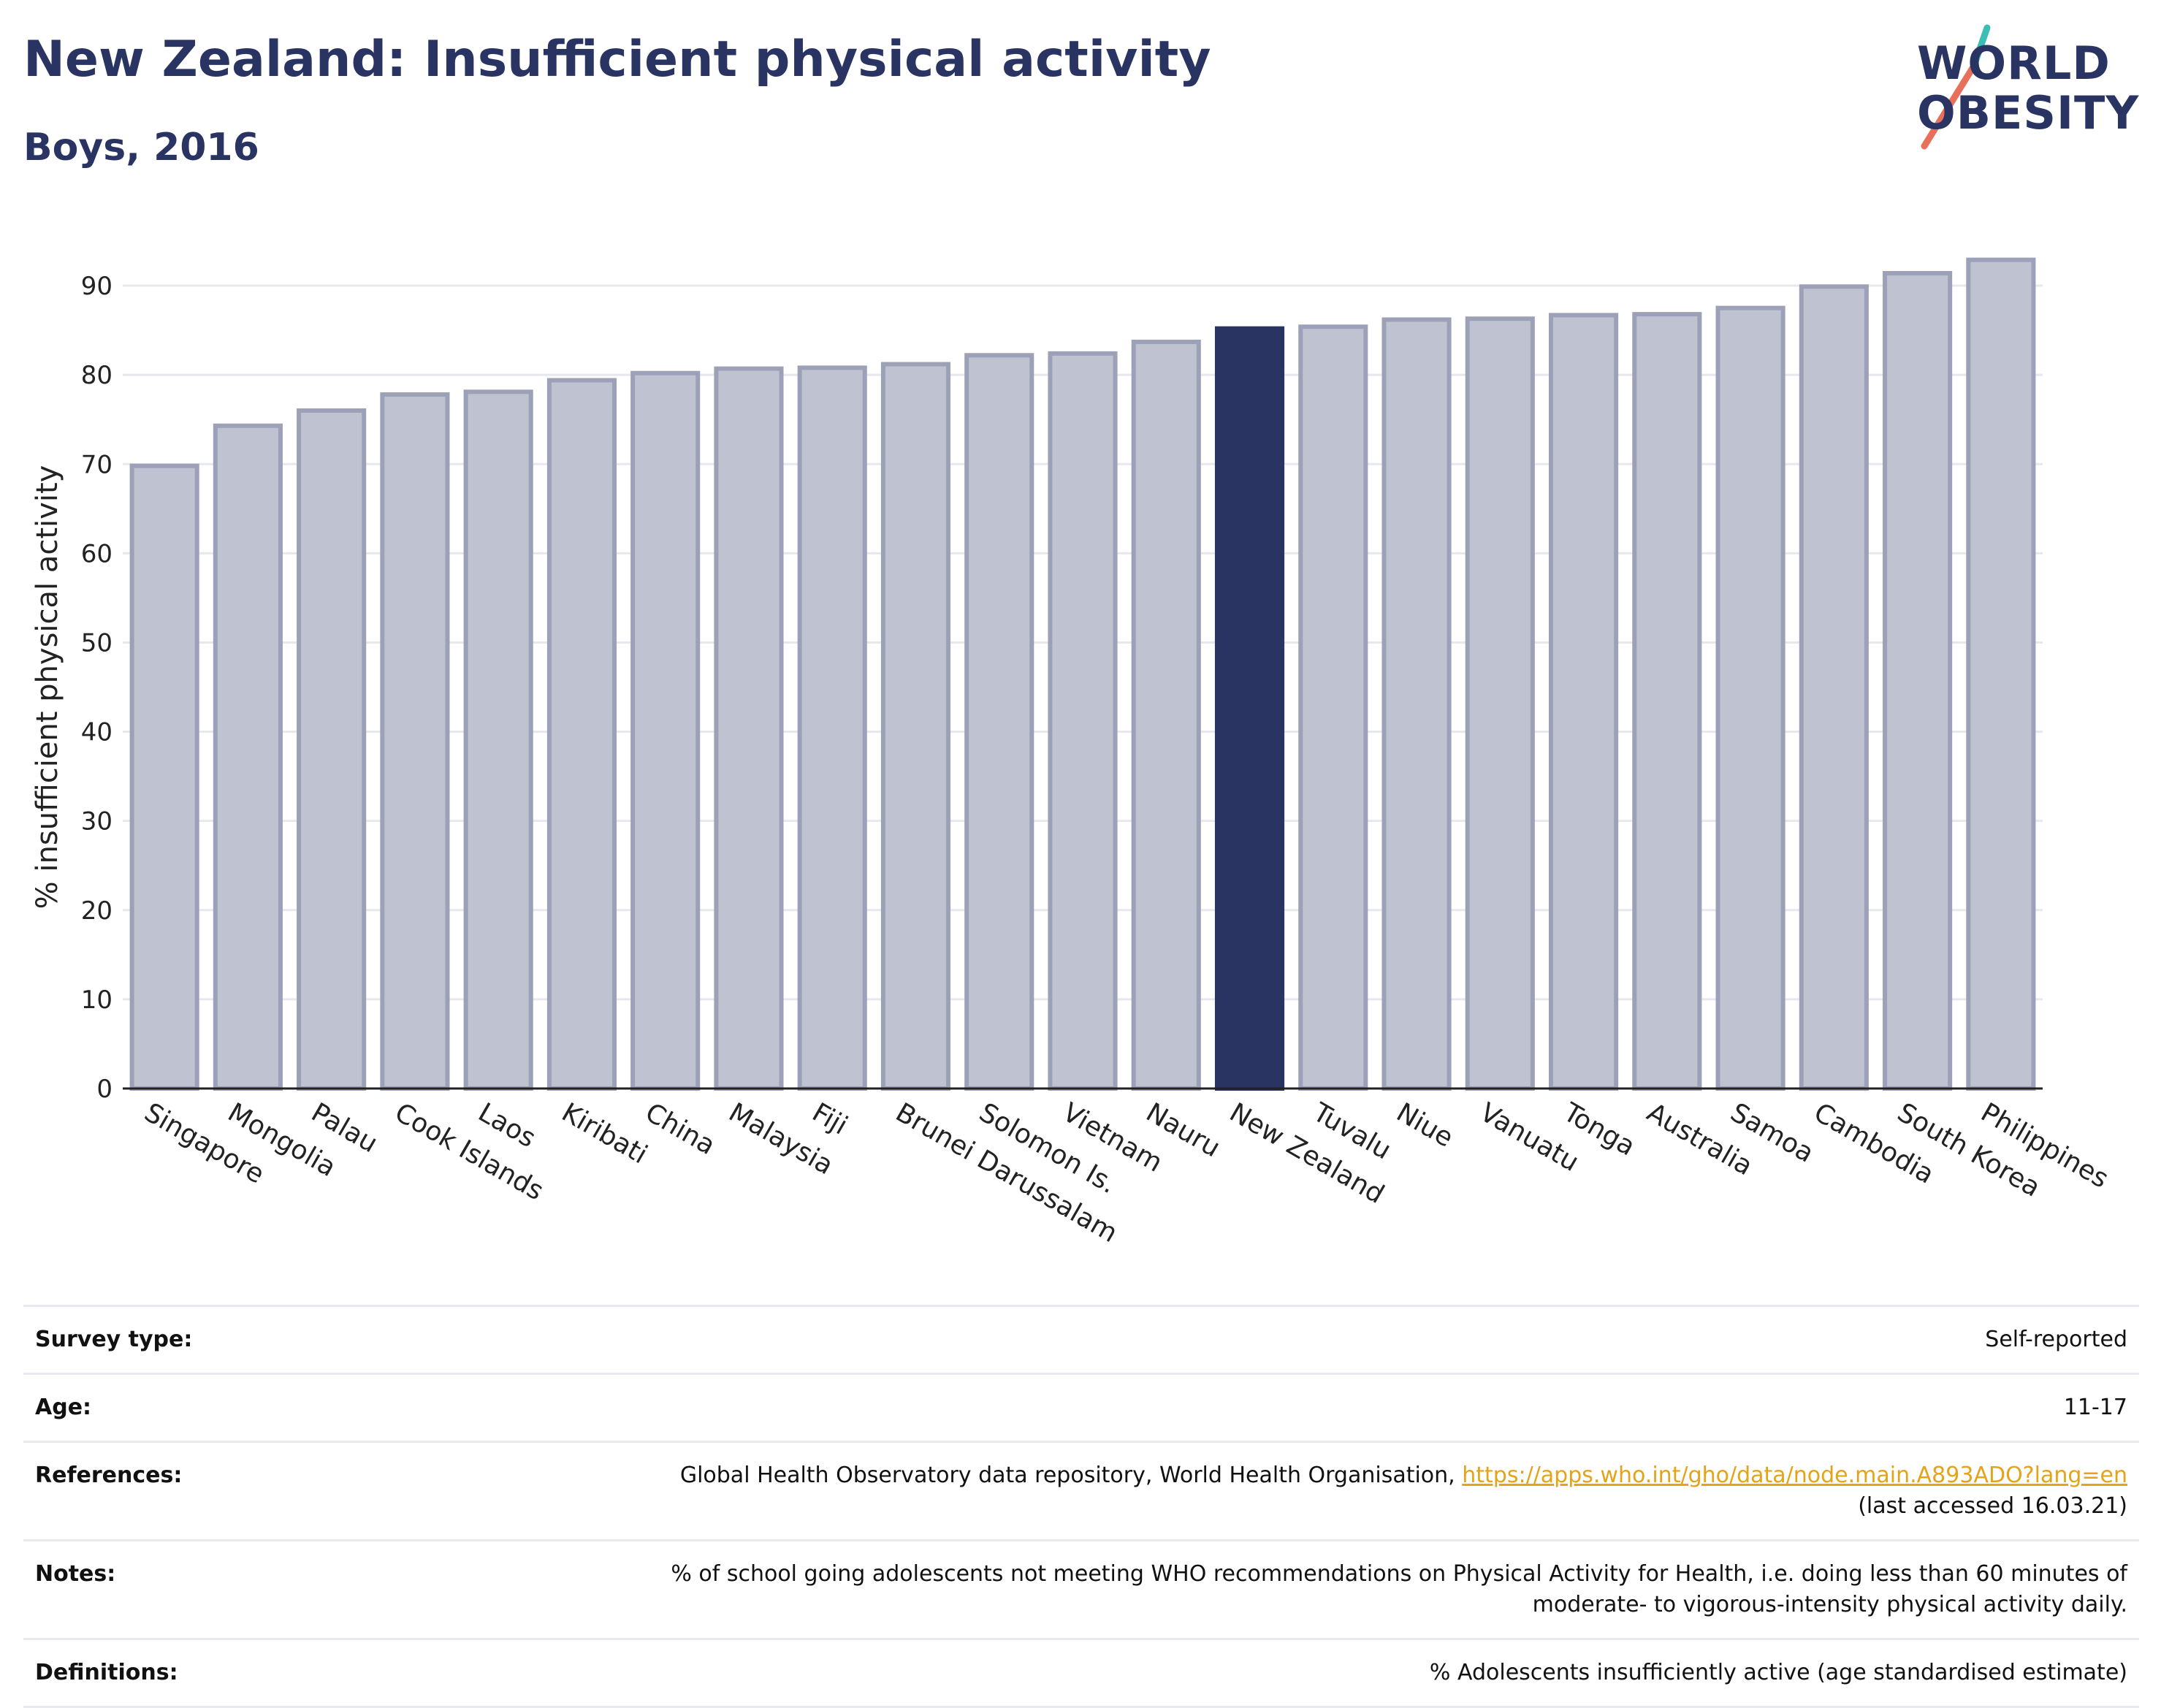 The width and height of the screenshot is (2161, 1708). What do you see at coordinates (832, 728) in the screenshot?
I see `bar-fiji` at bounding box center [832, 728].